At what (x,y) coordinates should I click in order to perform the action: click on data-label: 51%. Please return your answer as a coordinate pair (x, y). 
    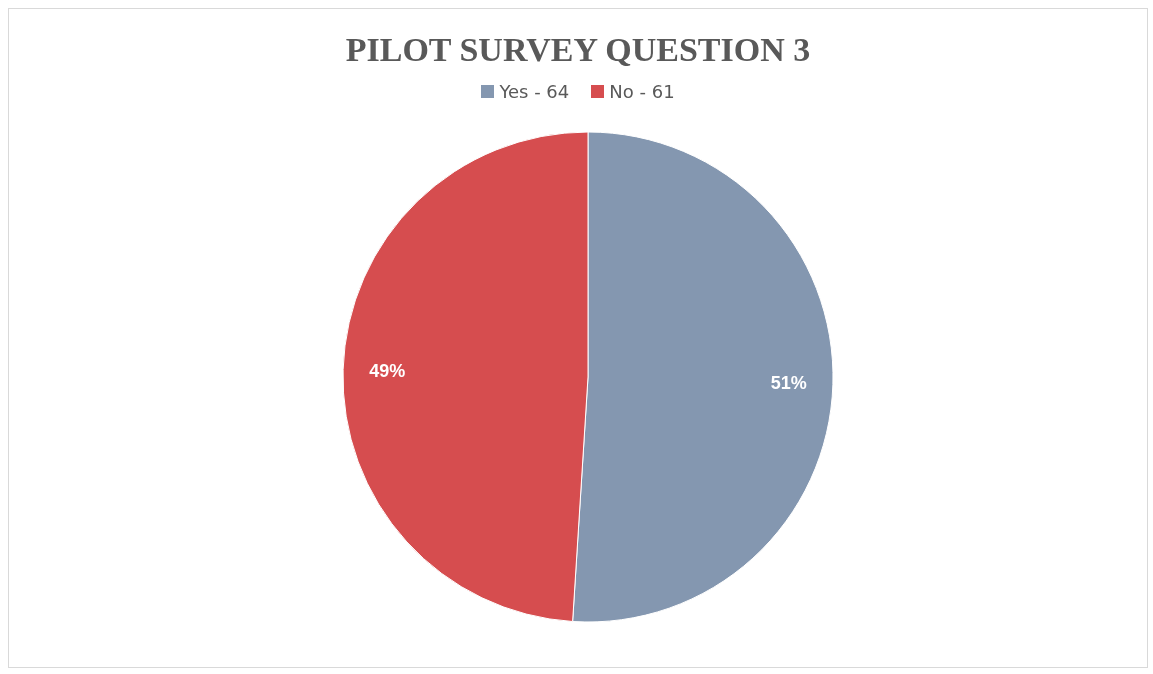
    Looking at the image, I should click on (788, 383).